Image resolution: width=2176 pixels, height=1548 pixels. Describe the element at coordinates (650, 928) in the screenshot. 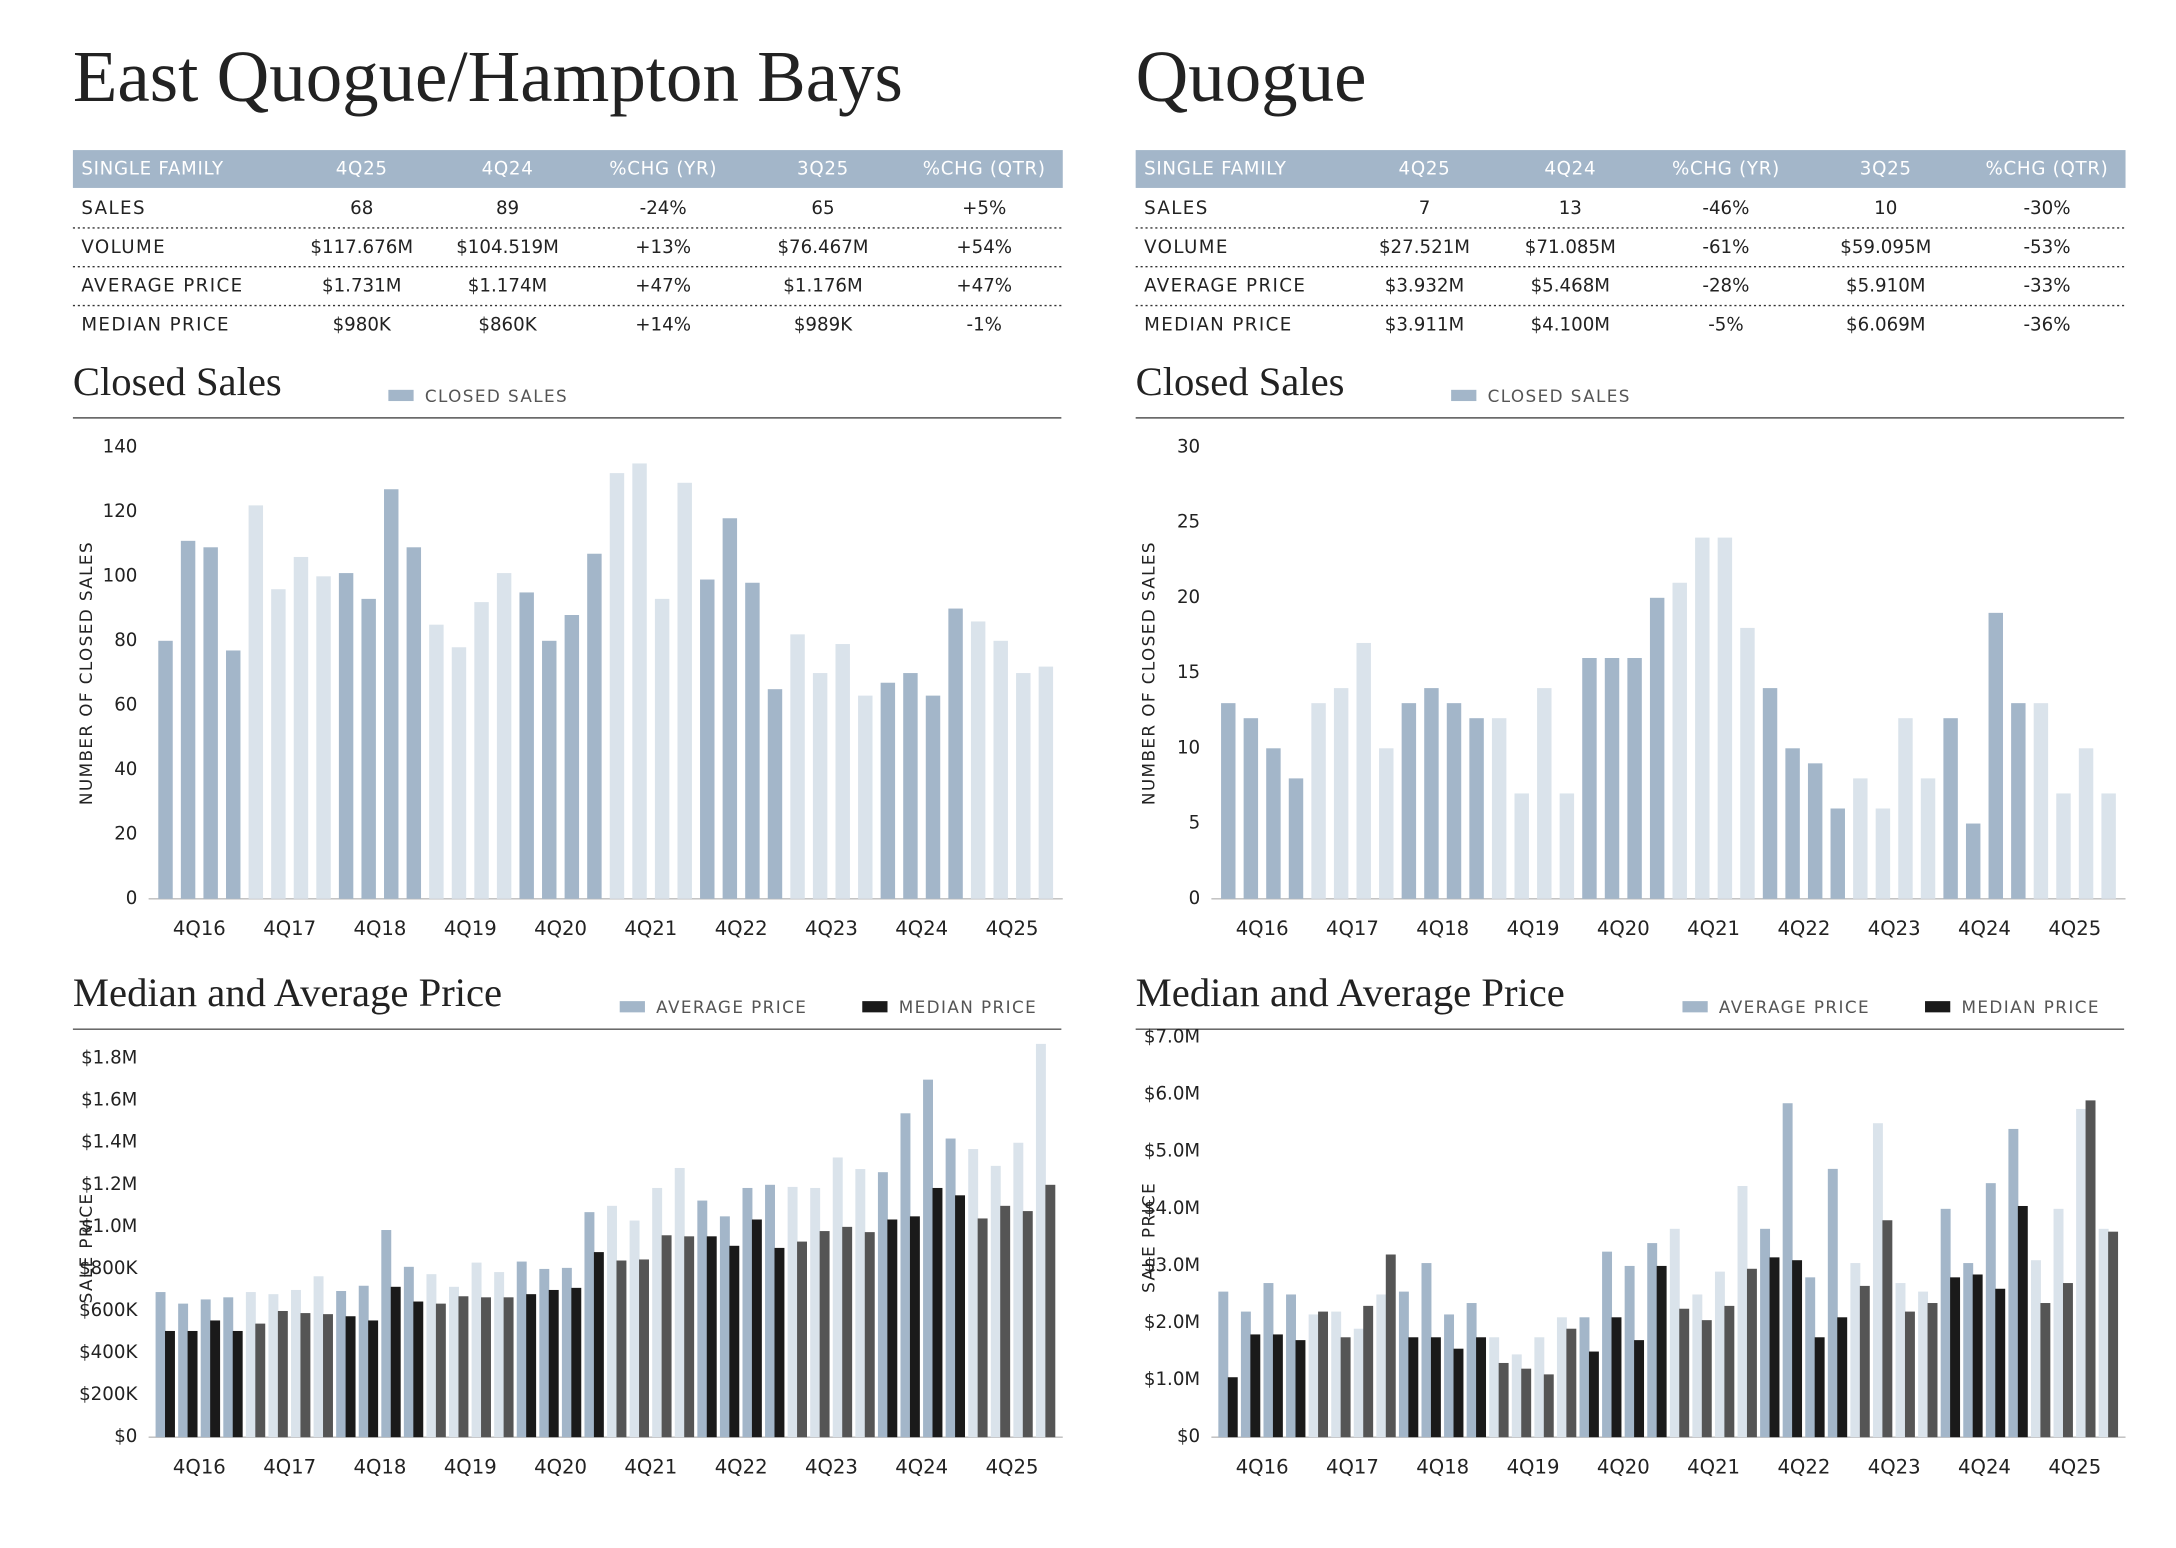

I see `x-tick-label: 4Q21` at that location.